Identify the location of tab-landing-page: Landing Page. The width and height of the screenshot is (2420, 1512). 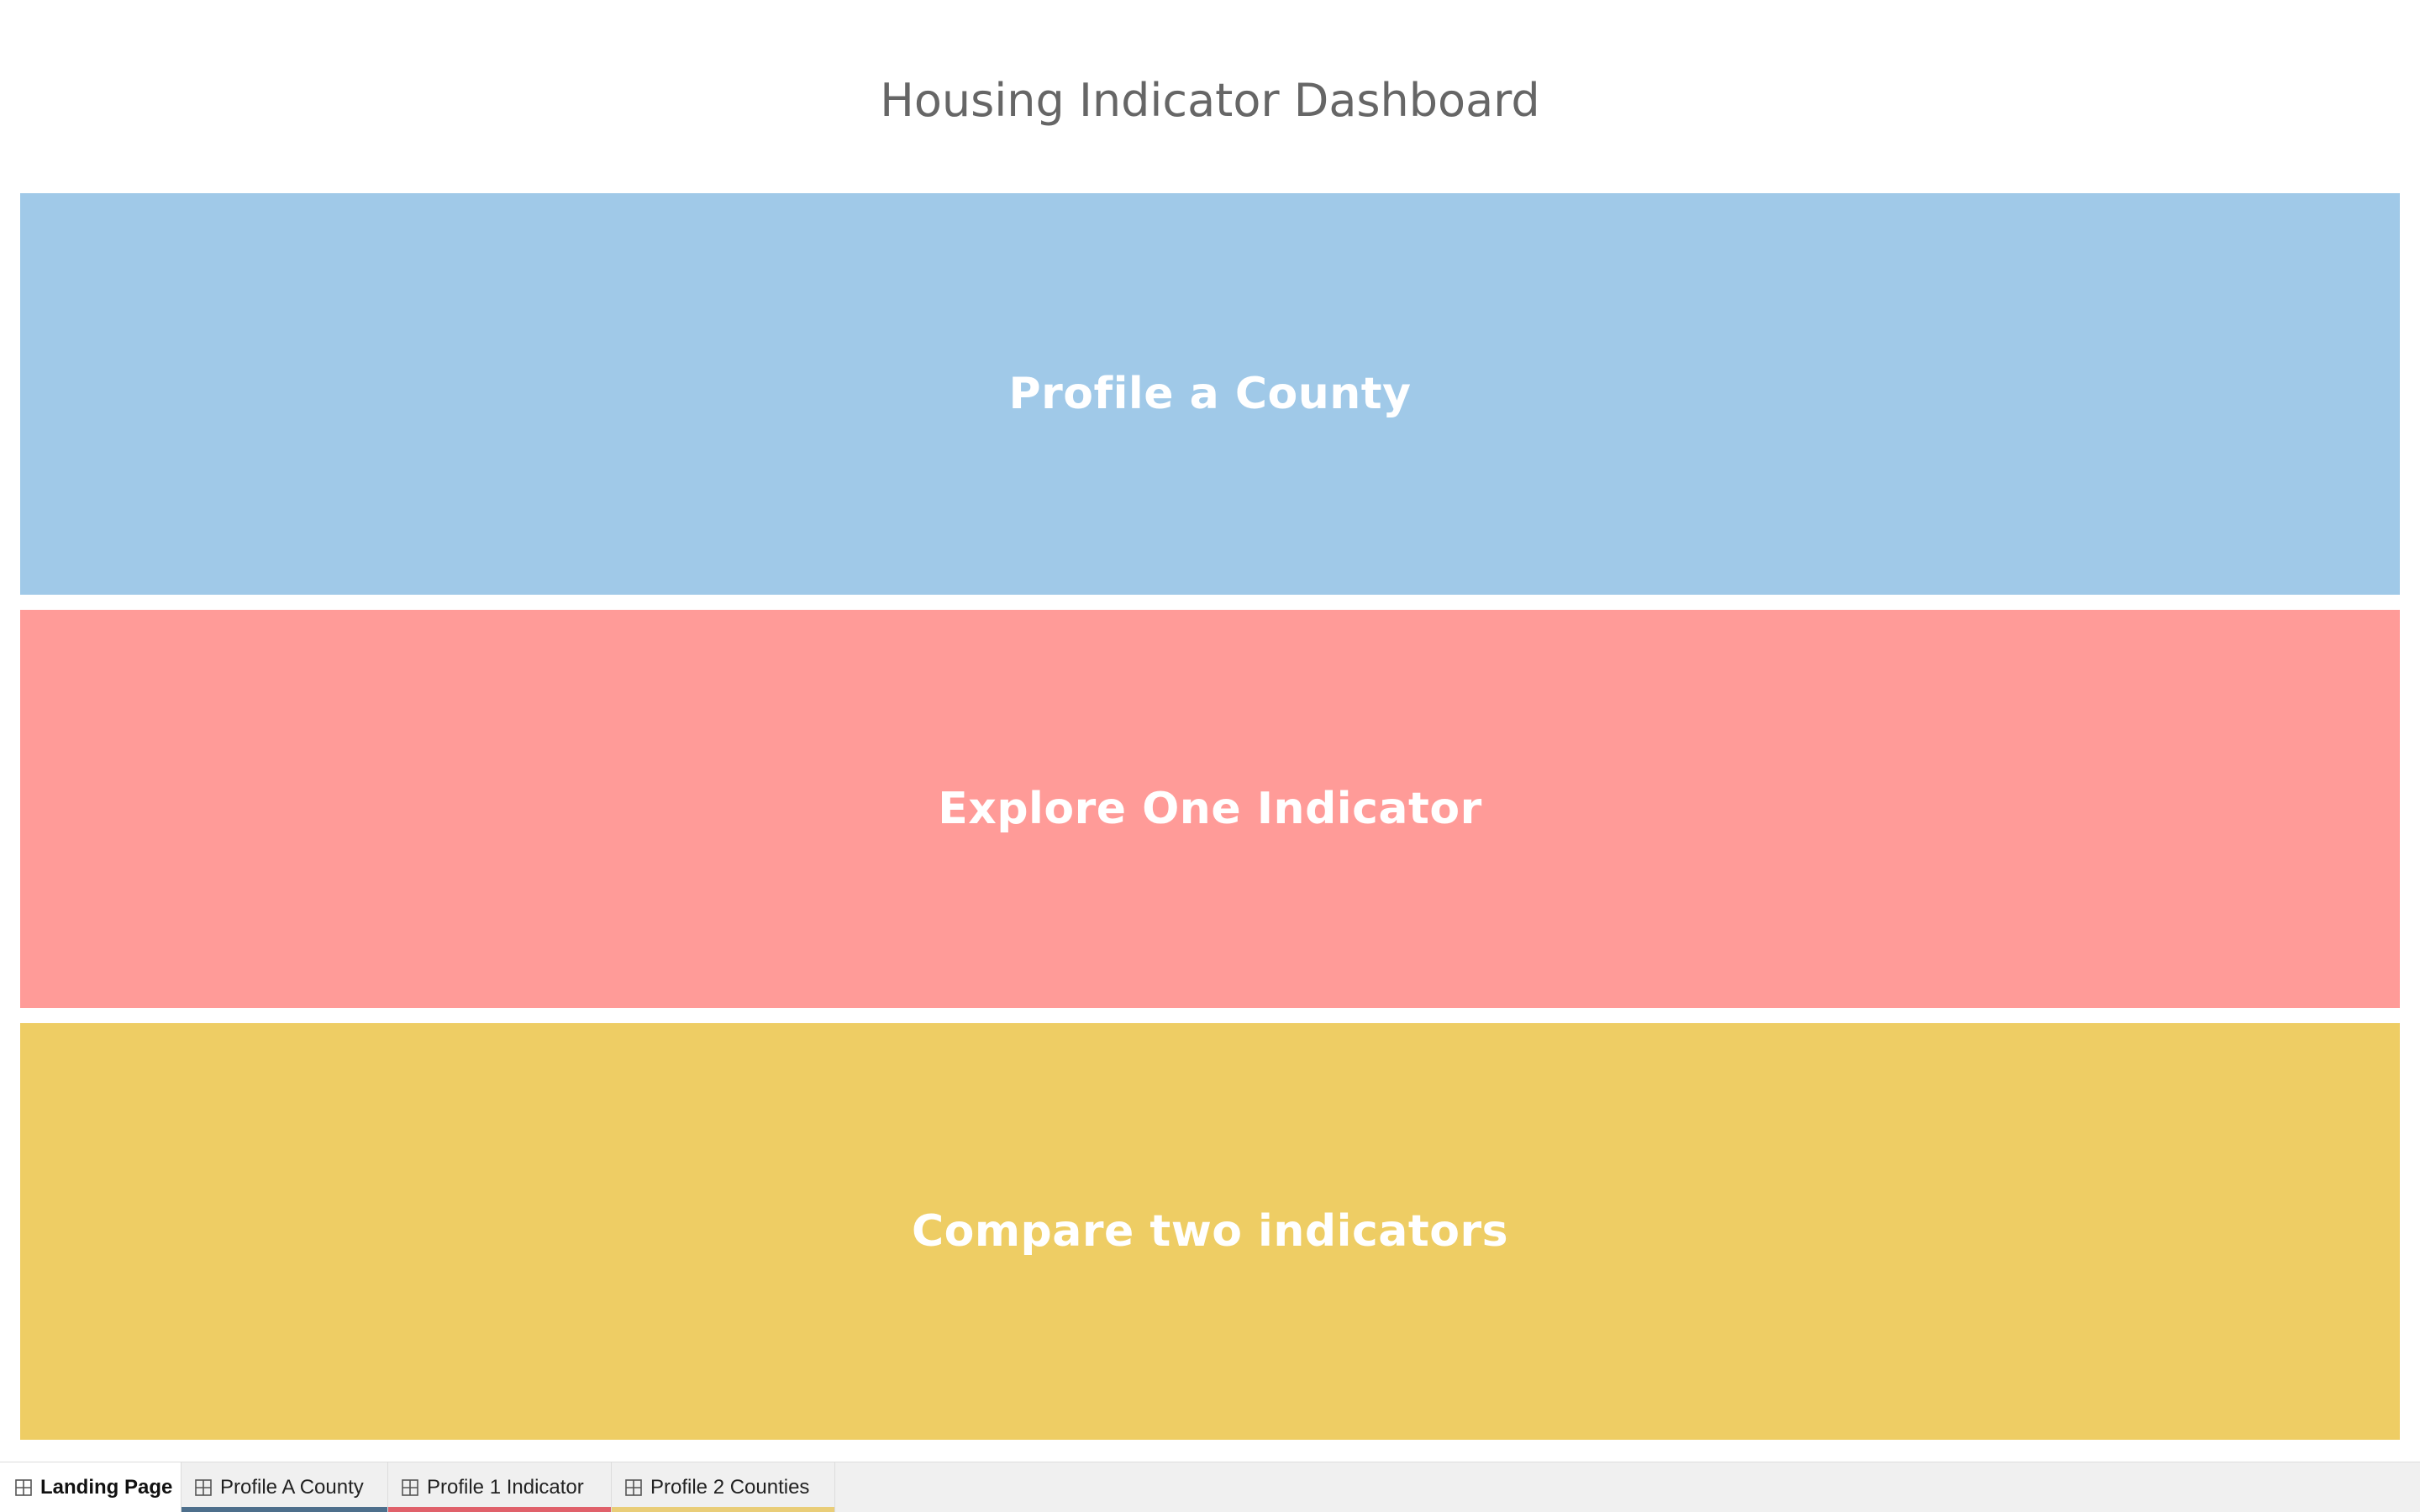
(91, 1487).